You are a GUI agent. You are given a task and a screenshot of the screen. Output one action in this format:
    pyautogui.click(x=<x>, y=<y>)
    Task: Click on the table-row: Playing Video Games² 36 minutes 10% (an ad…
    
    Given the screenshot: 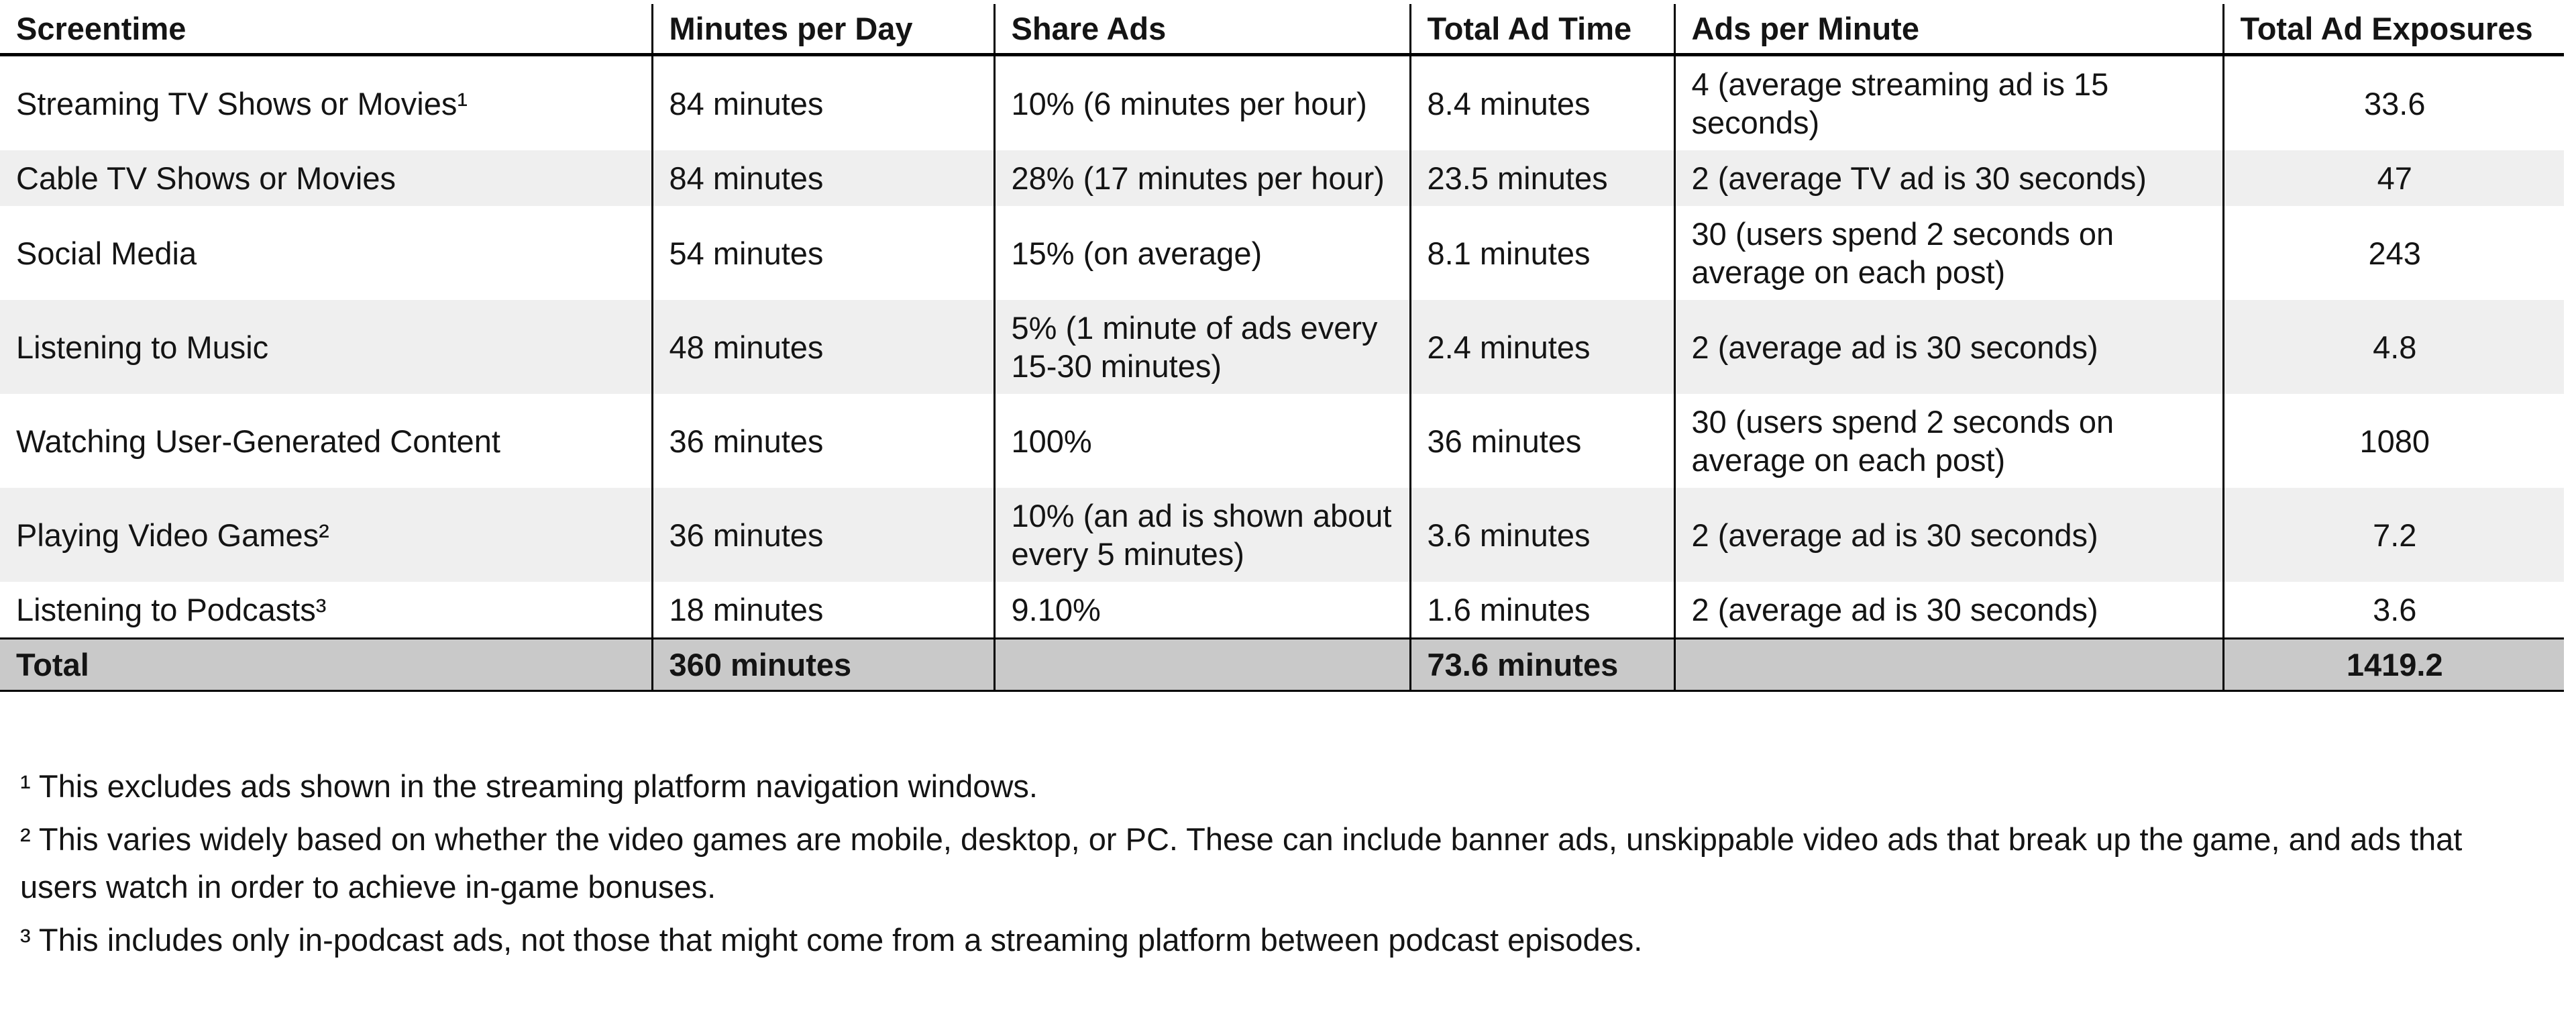 What is the action you would take?
    pyautogui.click(x=1282, y=535)
    